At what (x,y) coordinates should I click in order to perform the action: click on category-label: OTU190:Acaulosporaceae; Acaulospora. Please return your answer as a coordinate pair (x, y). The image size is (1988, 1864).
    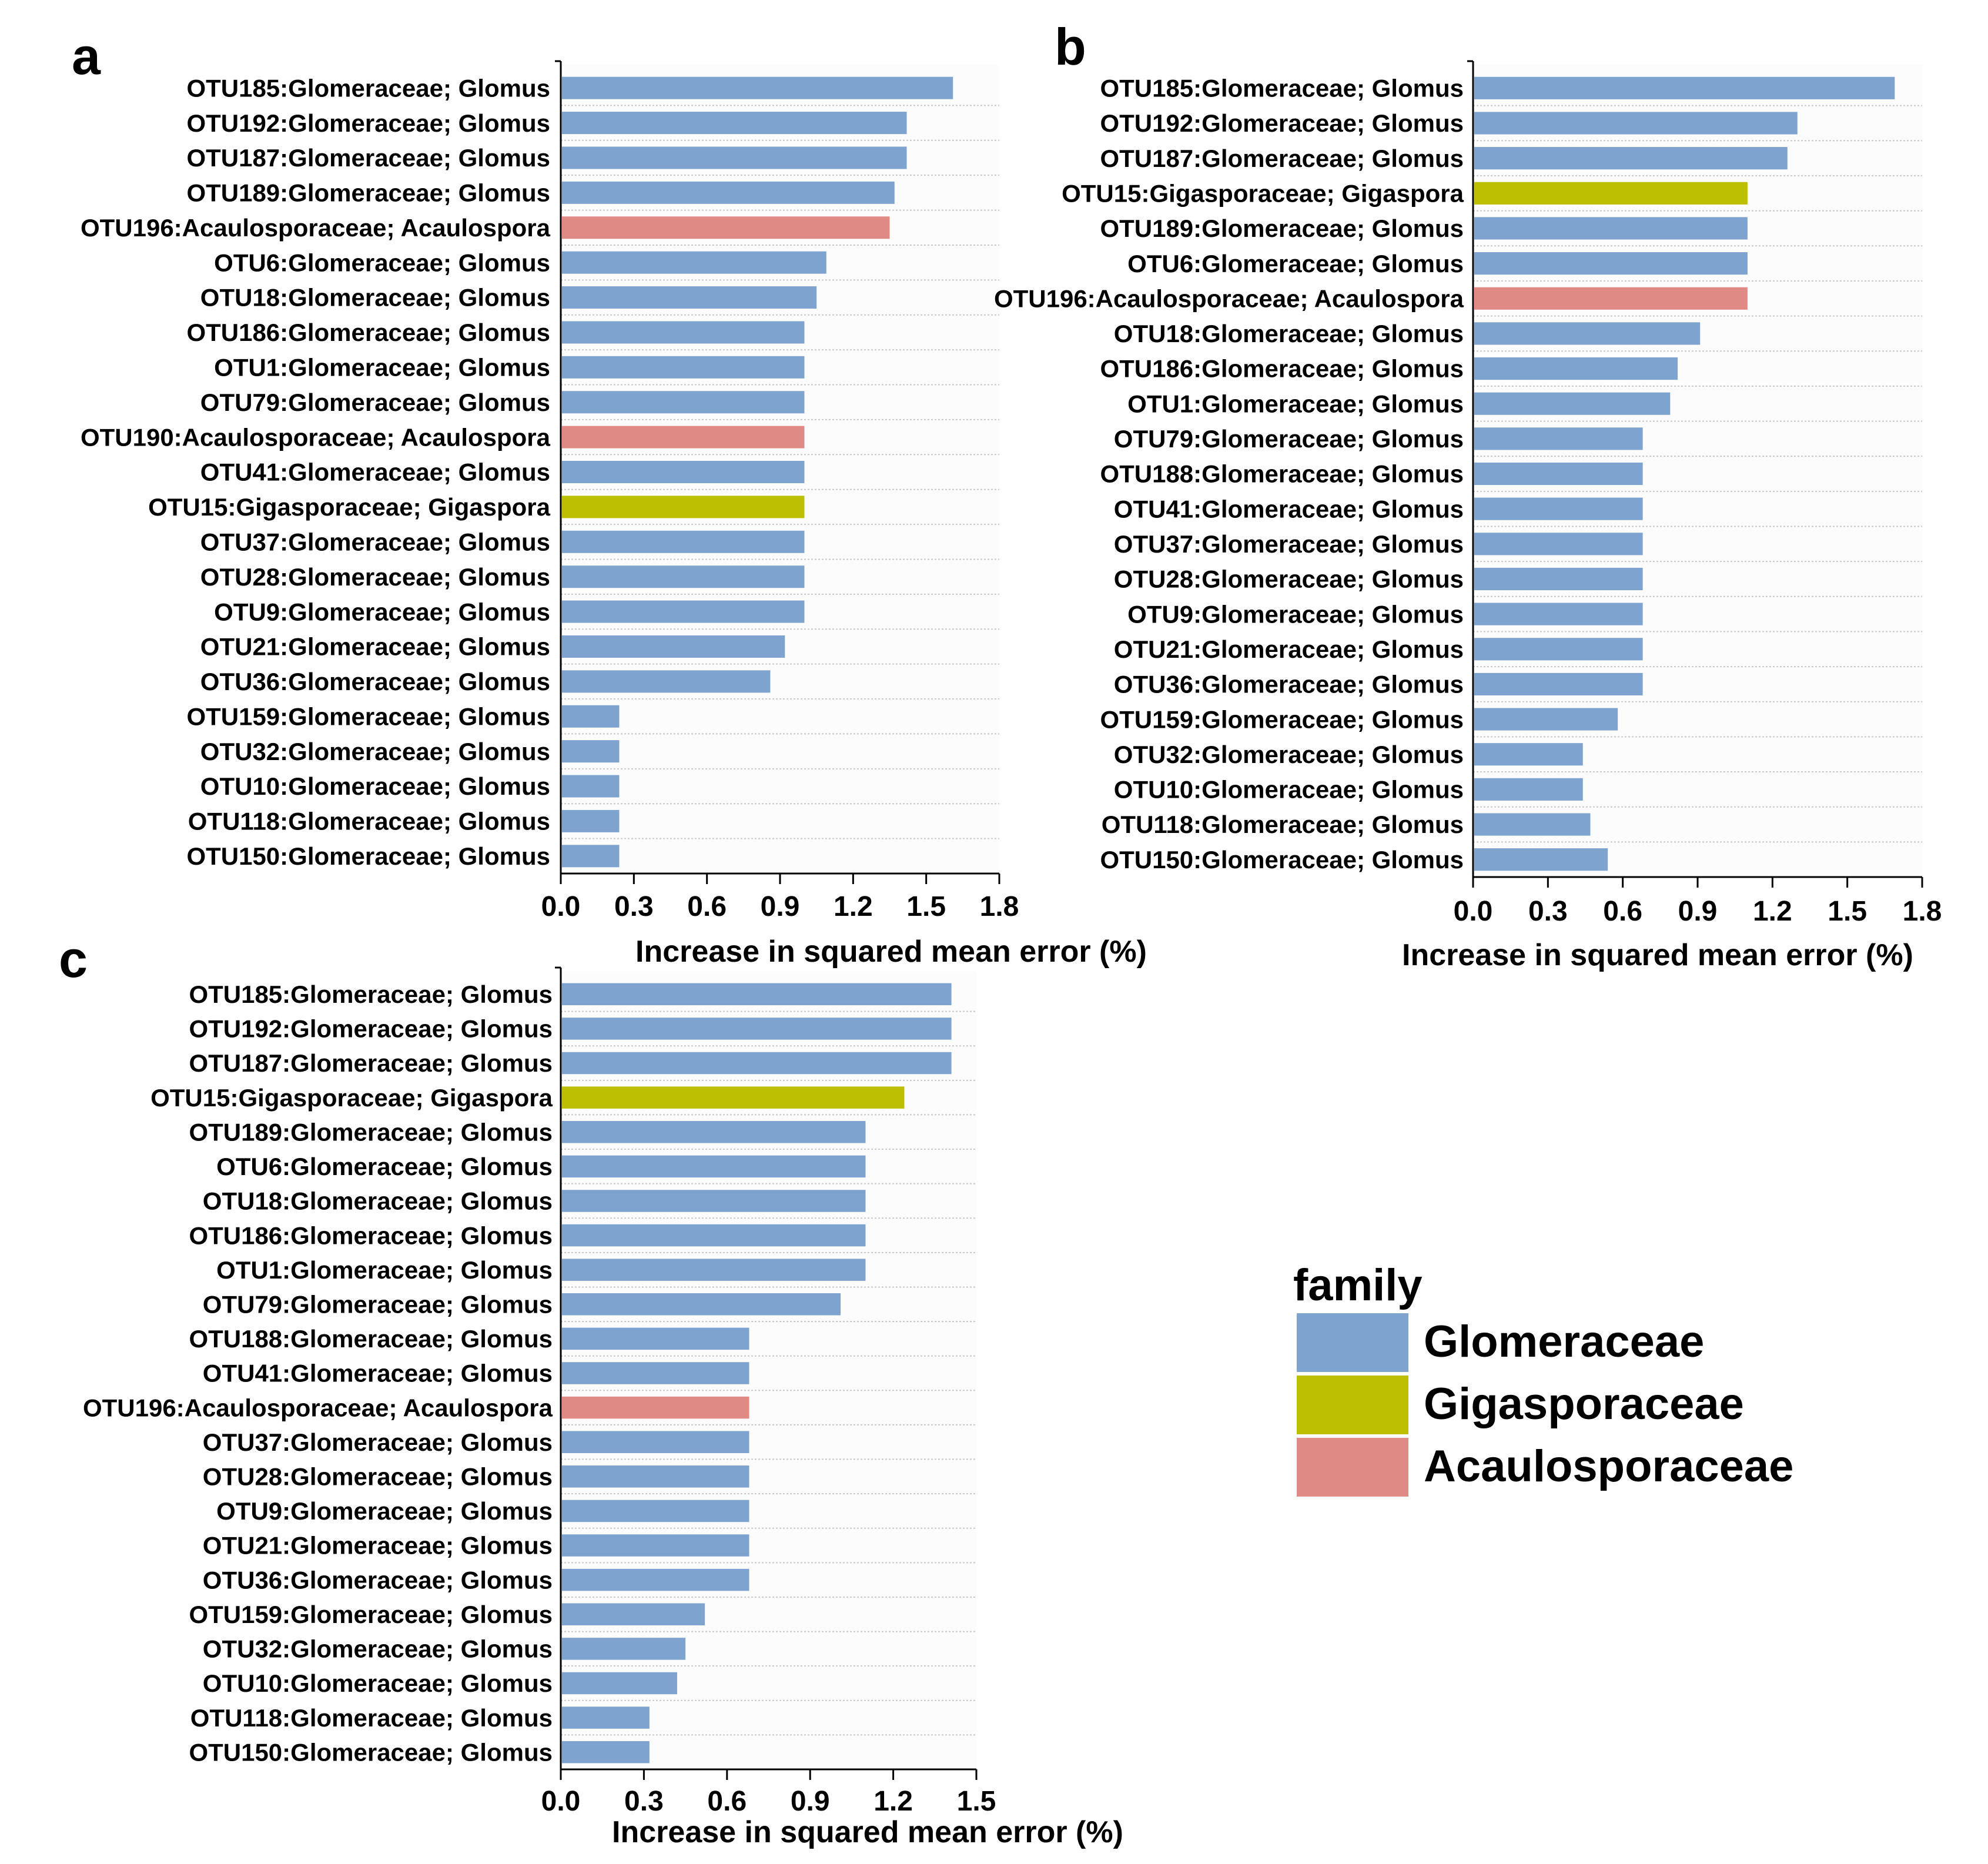
    Looking at the image, I should click on (316, 437).